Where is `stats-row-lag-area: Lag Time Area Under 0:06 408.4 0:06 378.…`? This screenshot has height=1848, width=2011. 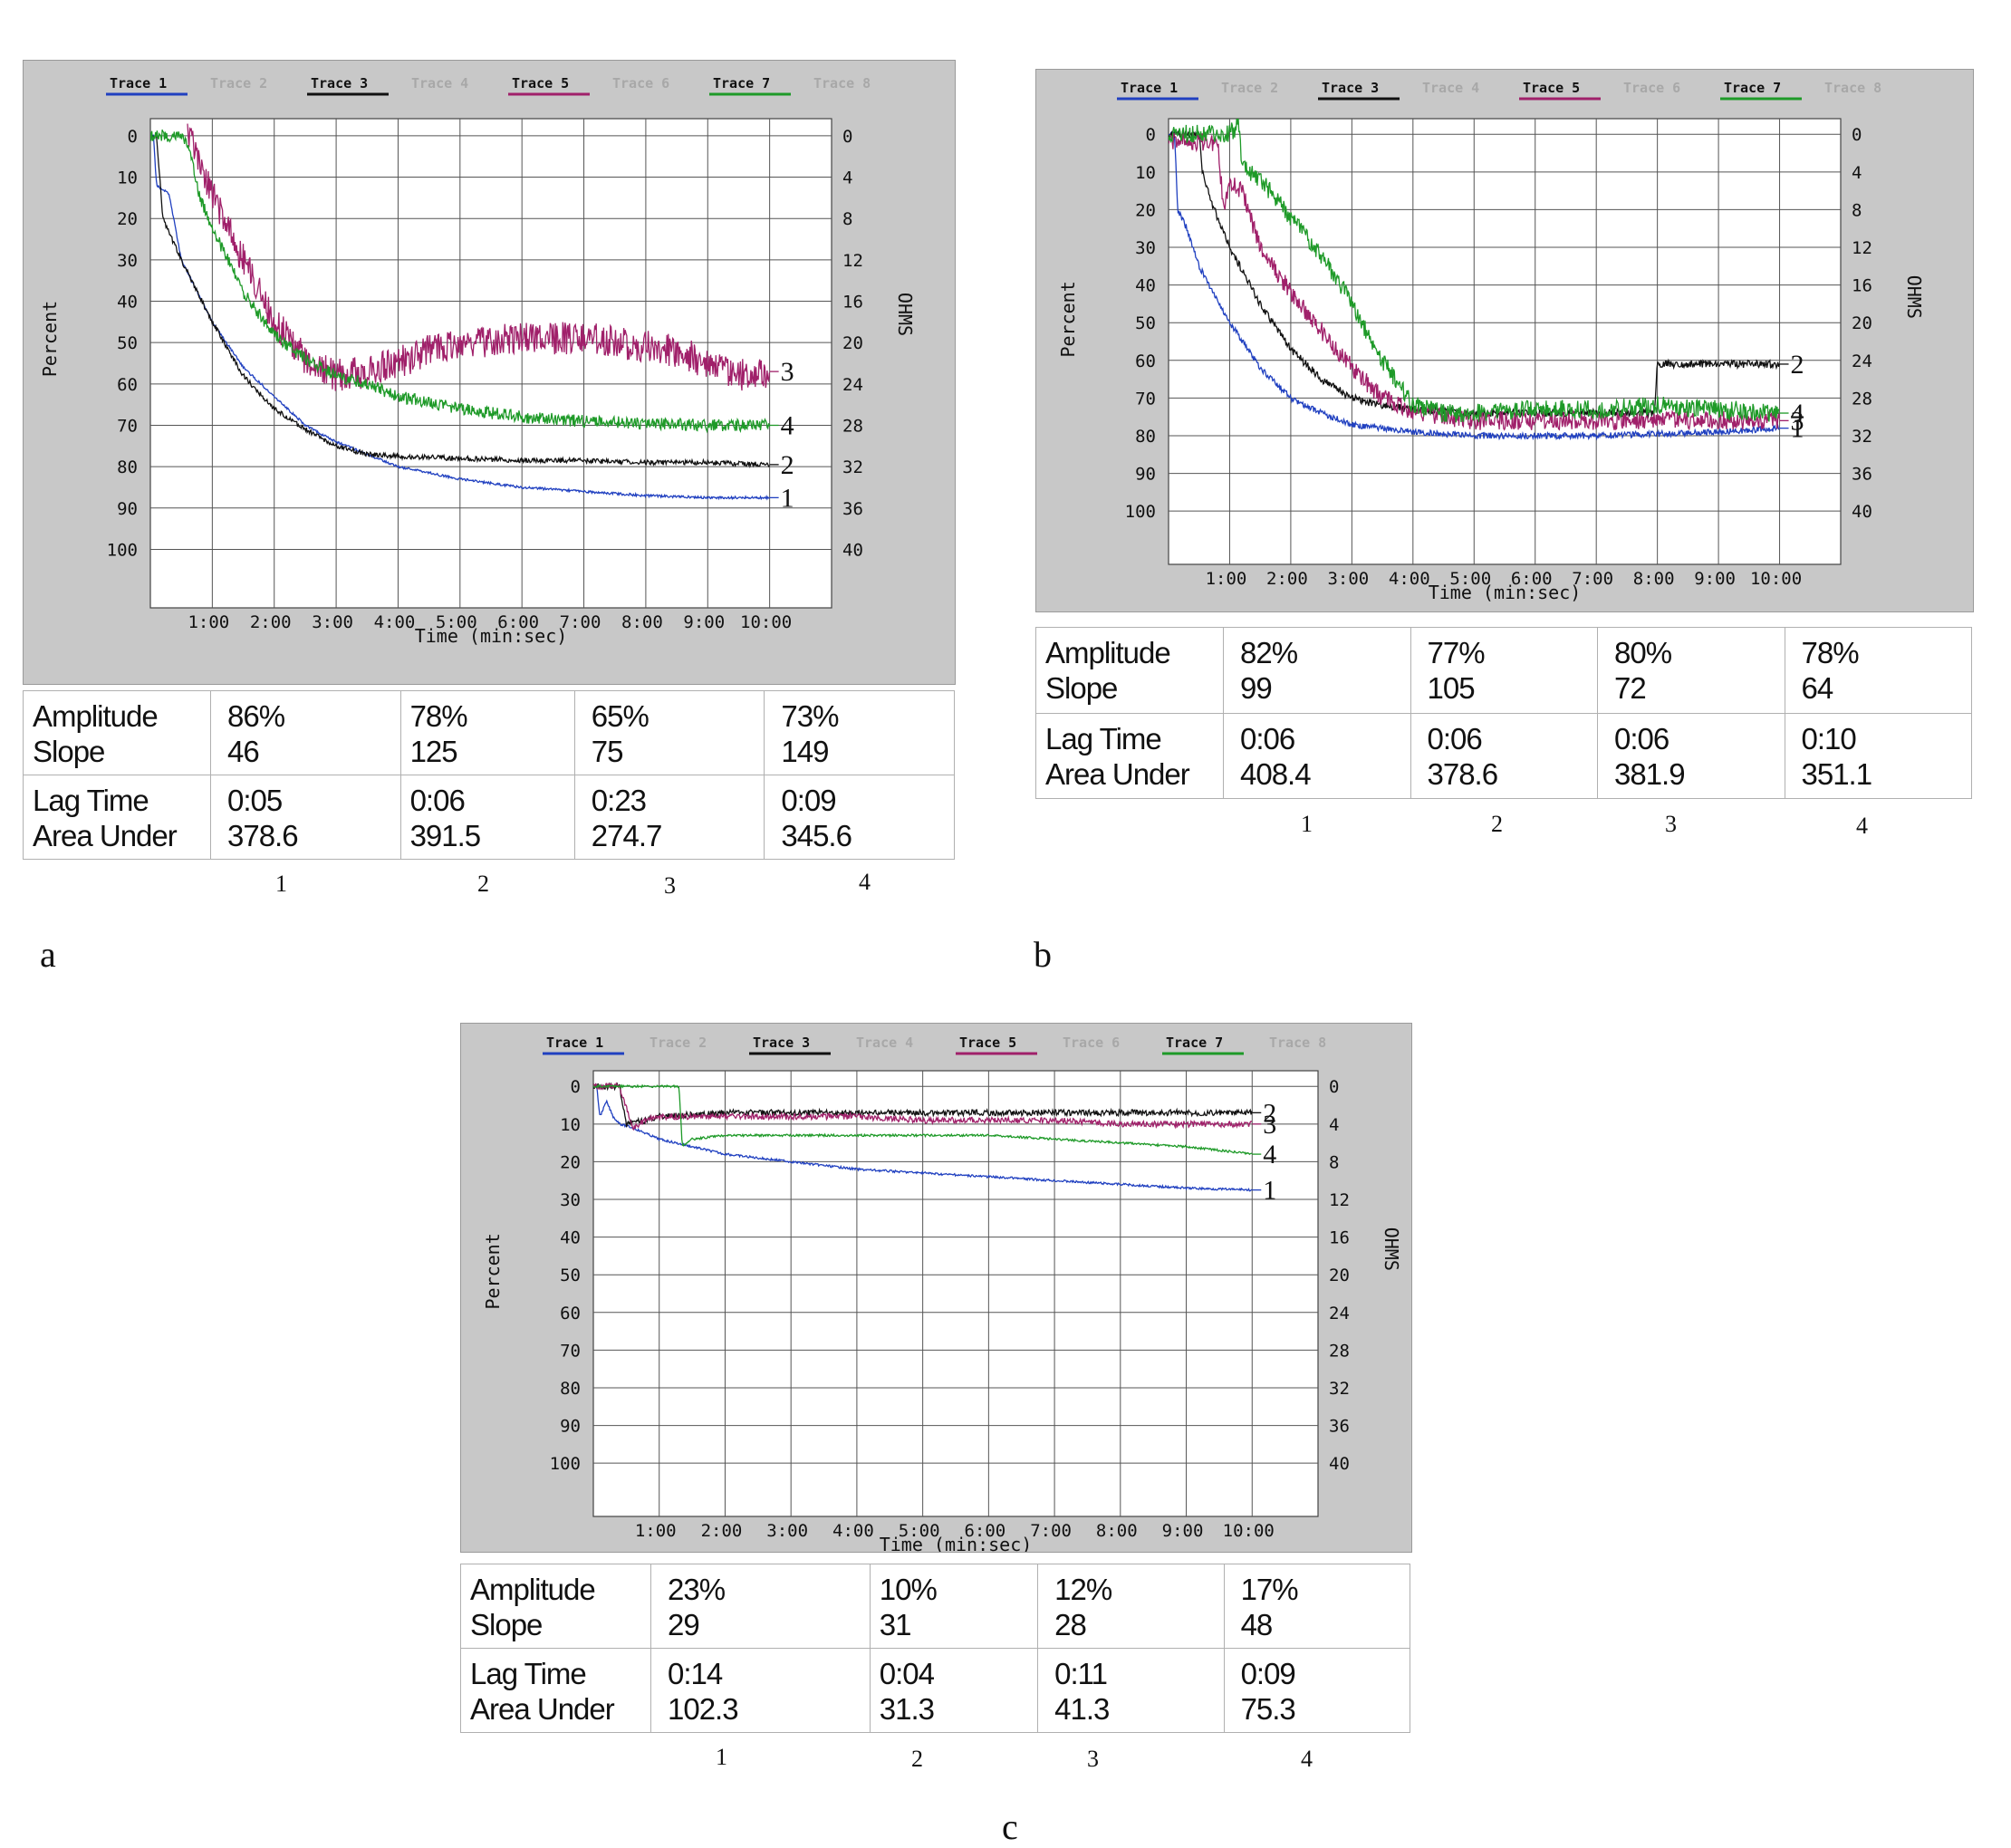 stats-row-lag-area: Lag Time Area Under 0:06 408.4 0:06 378.… is located at coordinates (1503, 755).